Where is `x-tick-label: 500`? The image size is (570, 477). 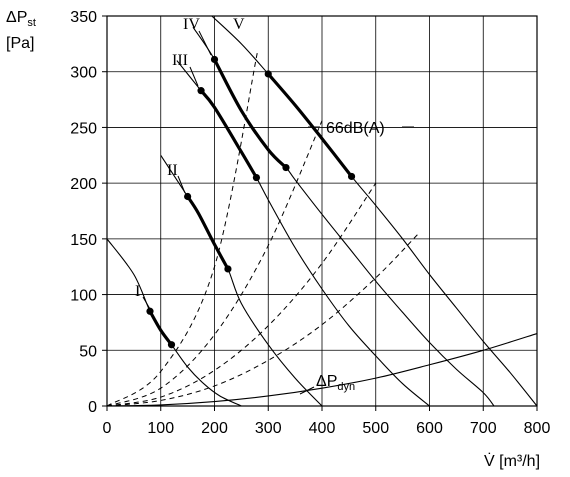 x-tick-label: 500 is located at coordinates (375, 428).